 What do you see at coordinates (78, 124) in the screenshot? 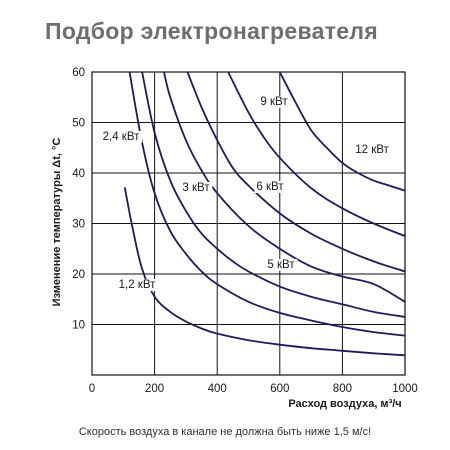
I see `y-tick-label: 50` at bounding box center [78, 124].